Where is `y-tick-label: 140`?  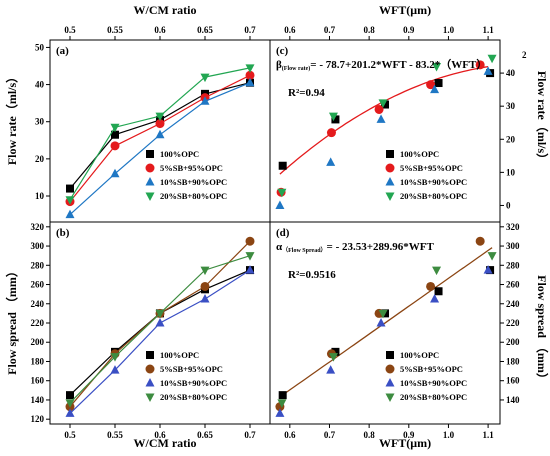
y-tick-label: 140 is located at coordinates (513, 400).